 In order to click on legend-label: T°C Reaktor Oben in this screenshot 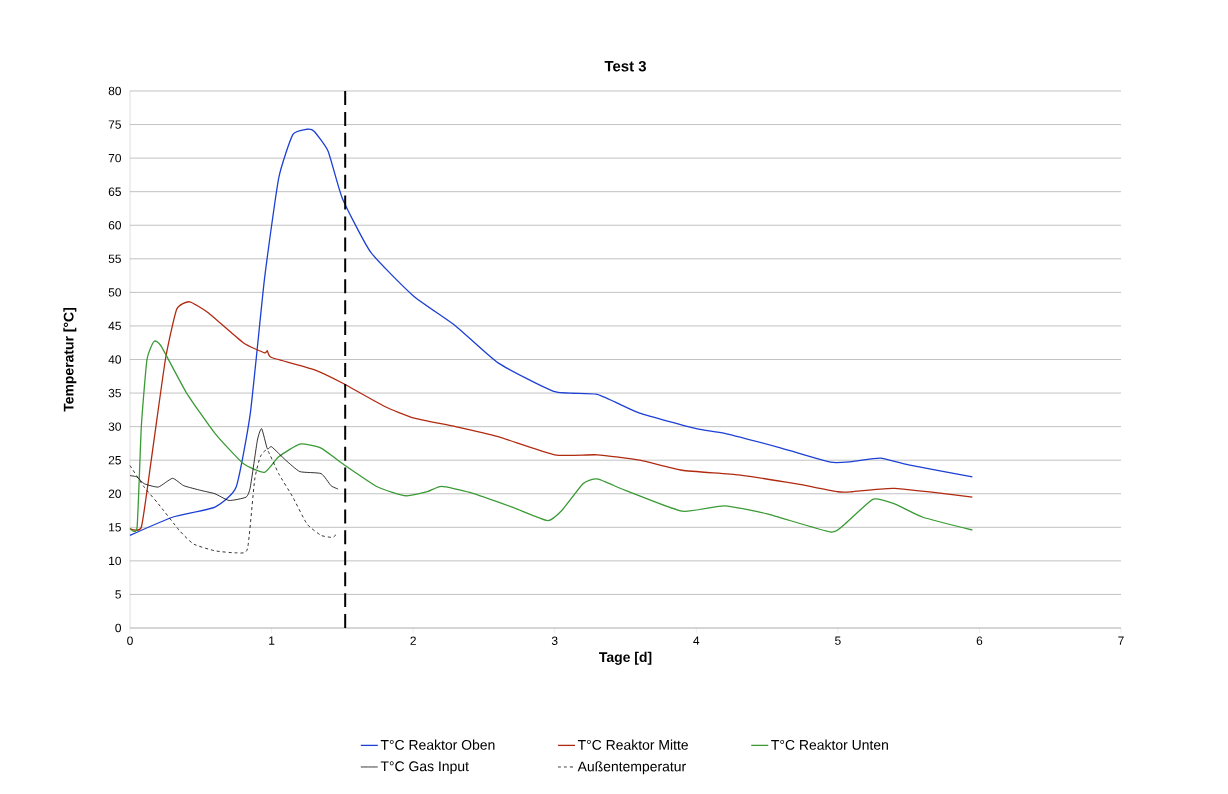, I will do `click(437, 744)`.